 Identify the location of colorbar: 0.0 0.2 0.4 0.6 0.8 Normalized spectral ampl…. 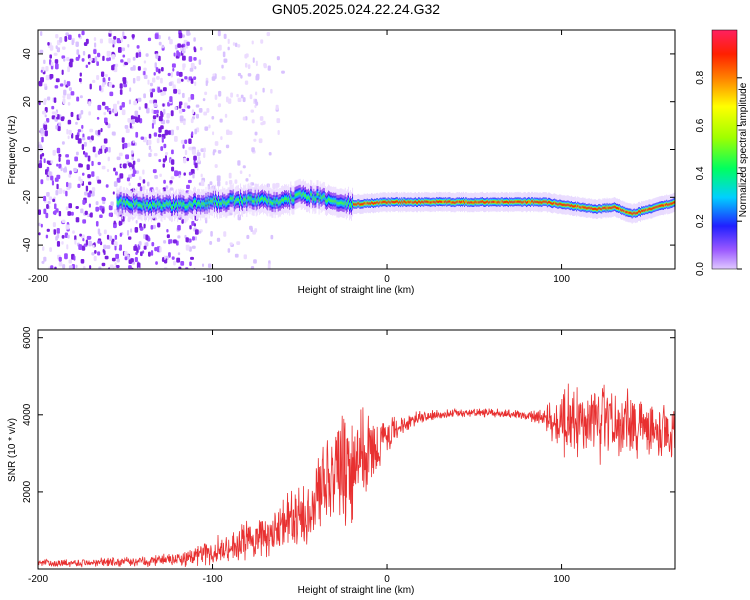
(722, 152).